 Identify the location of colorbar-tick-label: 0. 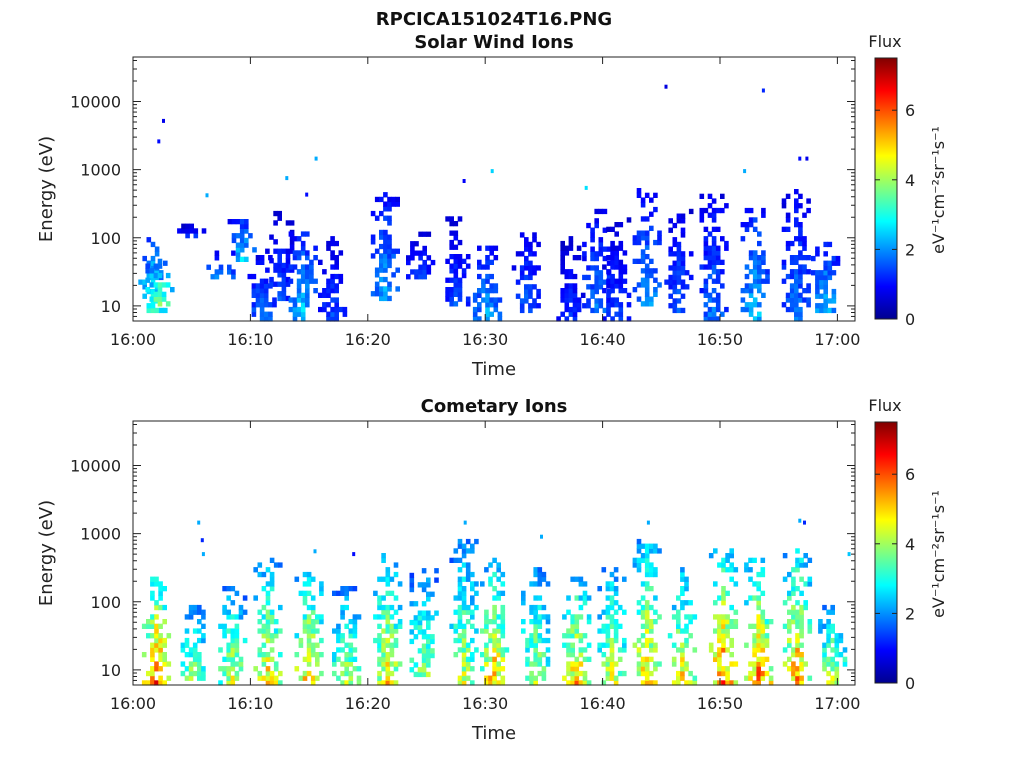
(910, 319).